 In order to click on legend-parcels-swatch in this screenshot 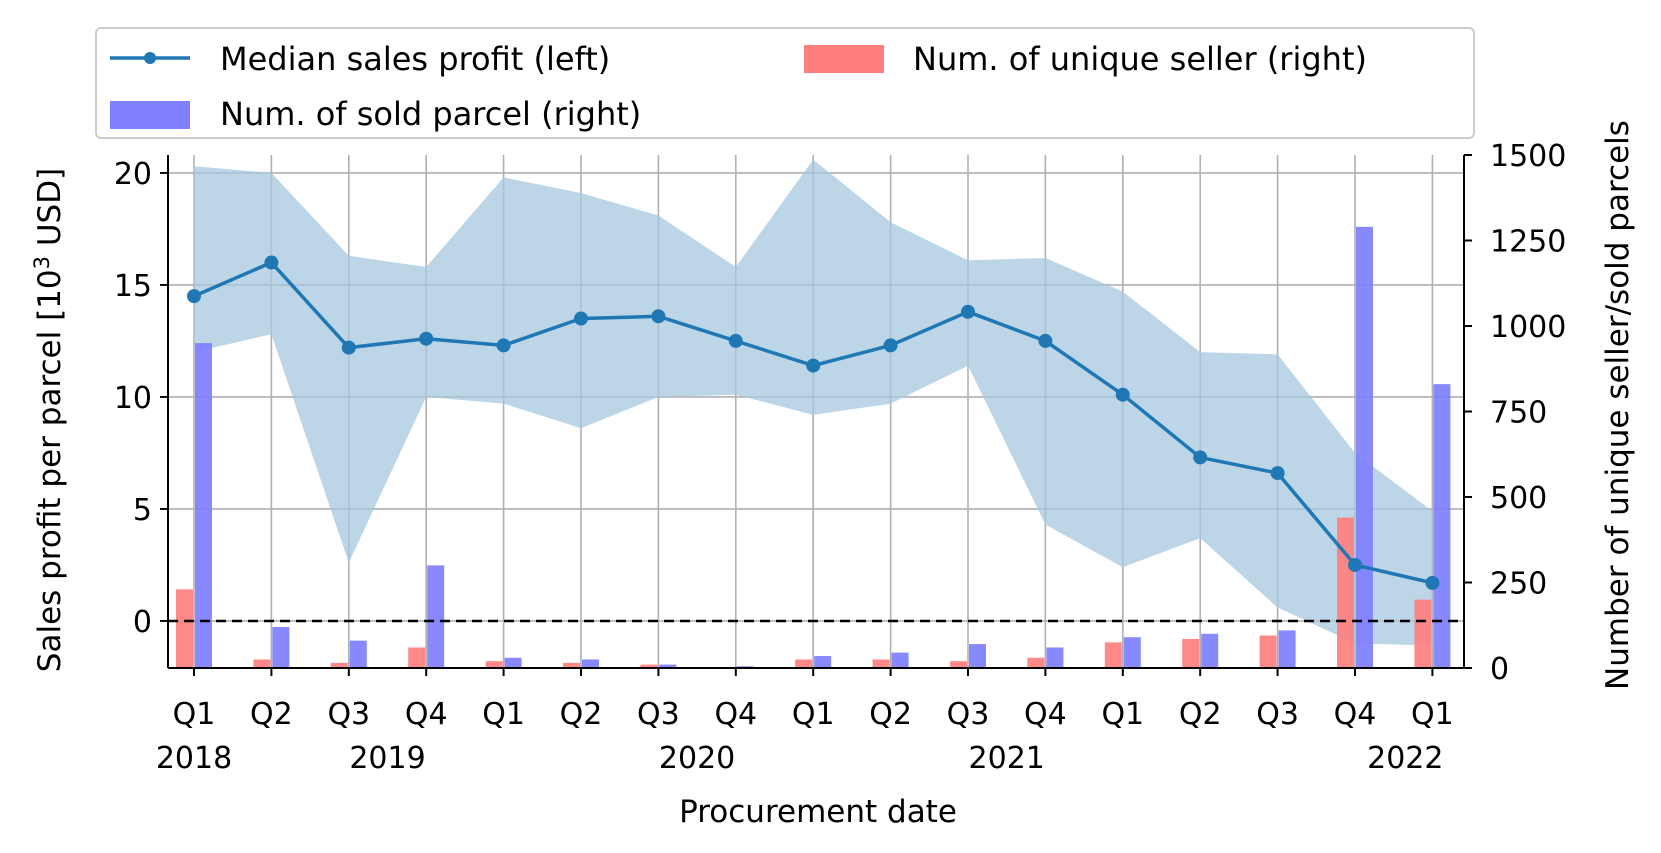, I will do `click(150, 115)`.